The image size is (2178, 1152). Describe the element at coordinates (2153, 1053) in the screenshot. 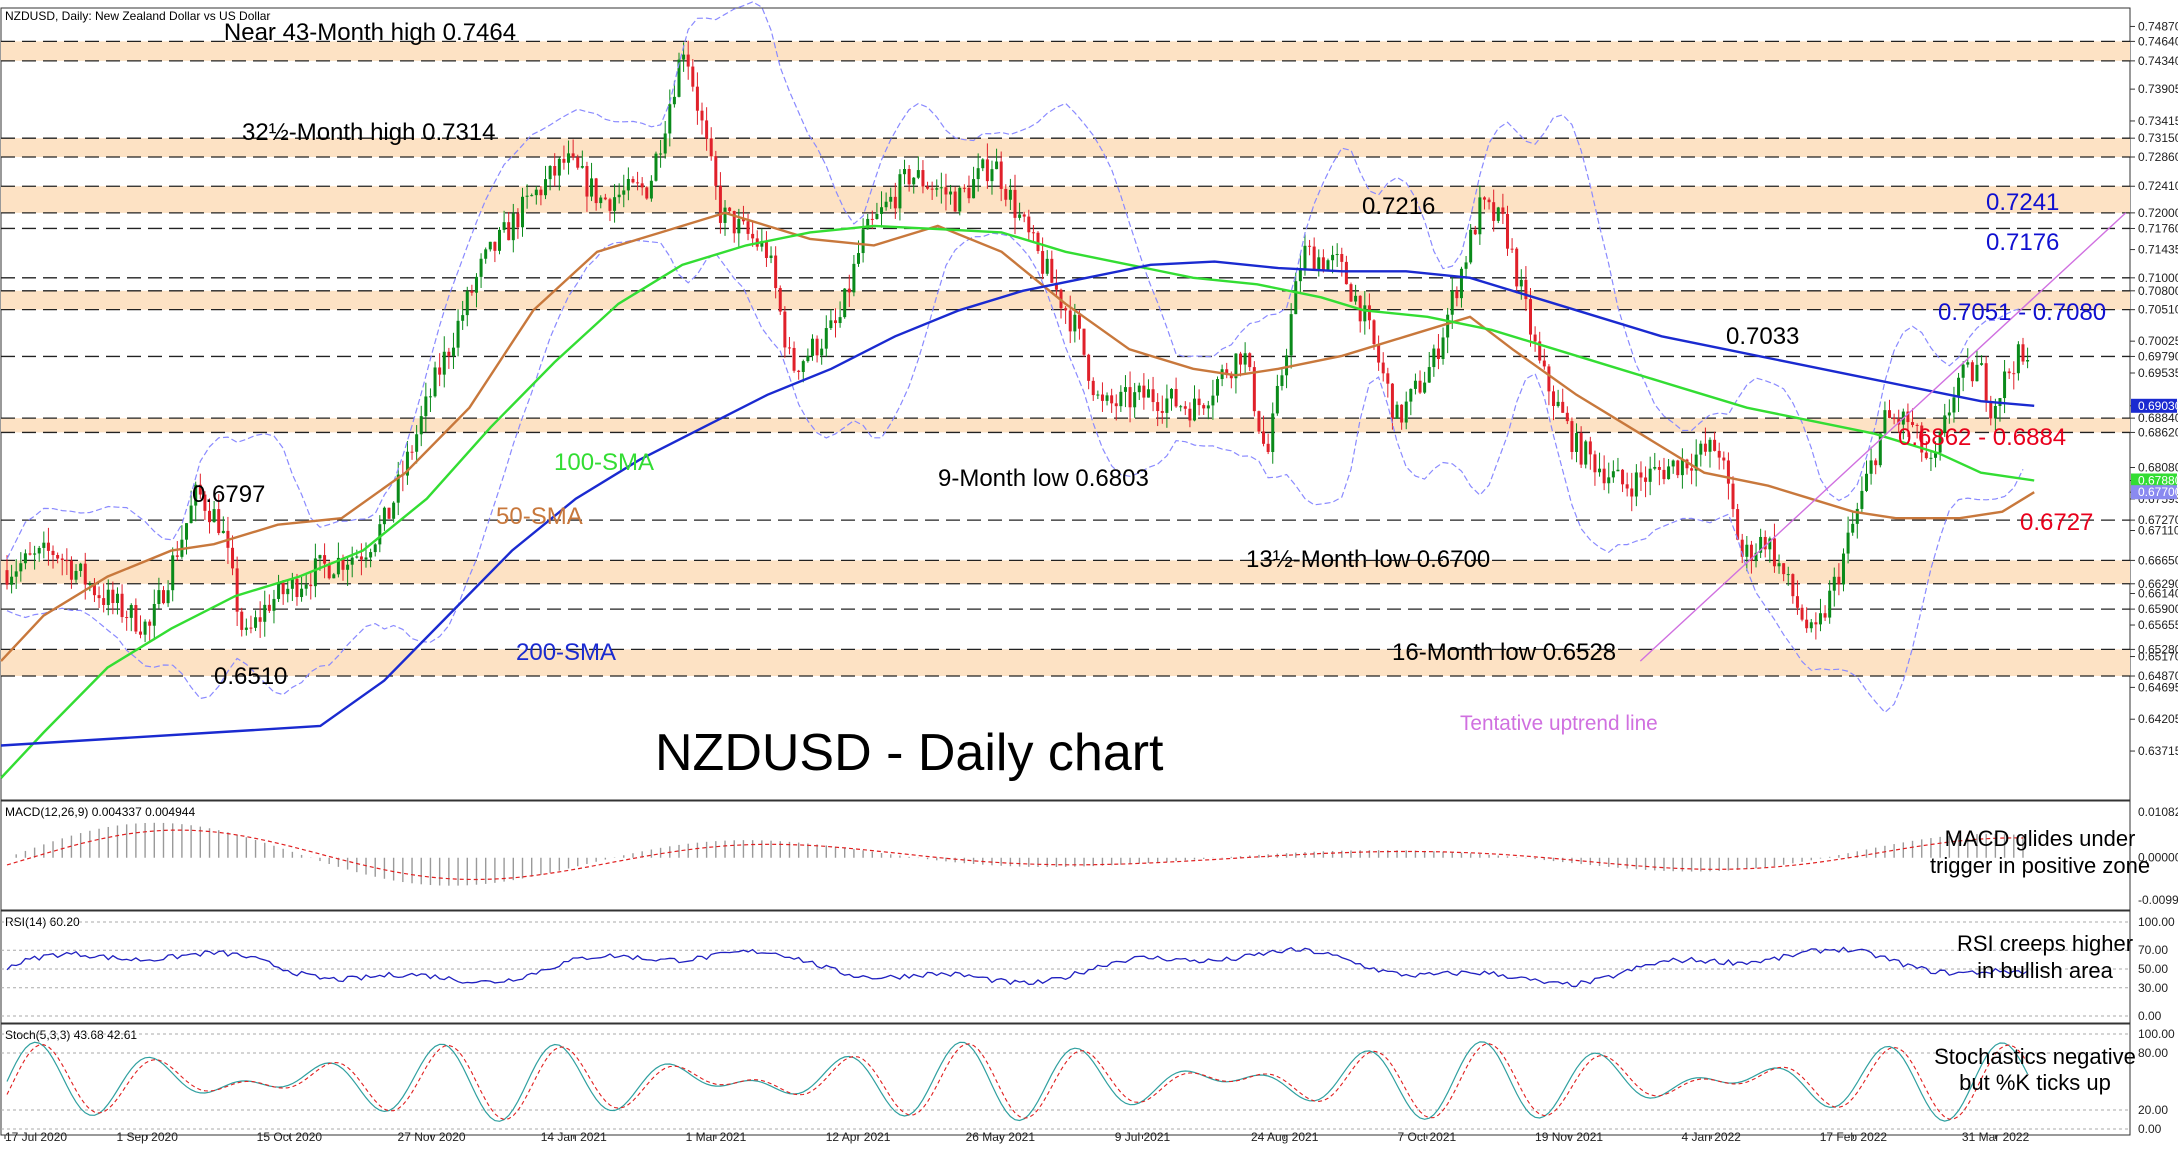

I see `stoch-y-tick-label: 80.00` at that location.